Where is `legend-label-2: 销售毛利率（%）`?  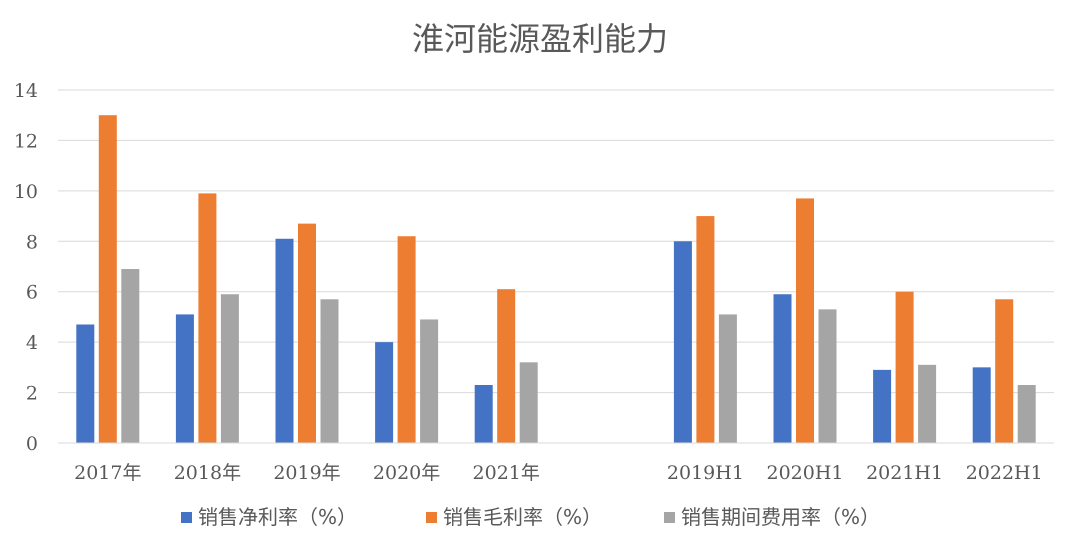
legend-label-2: 销售毛利率（%） is located at coordinates (522, 517).